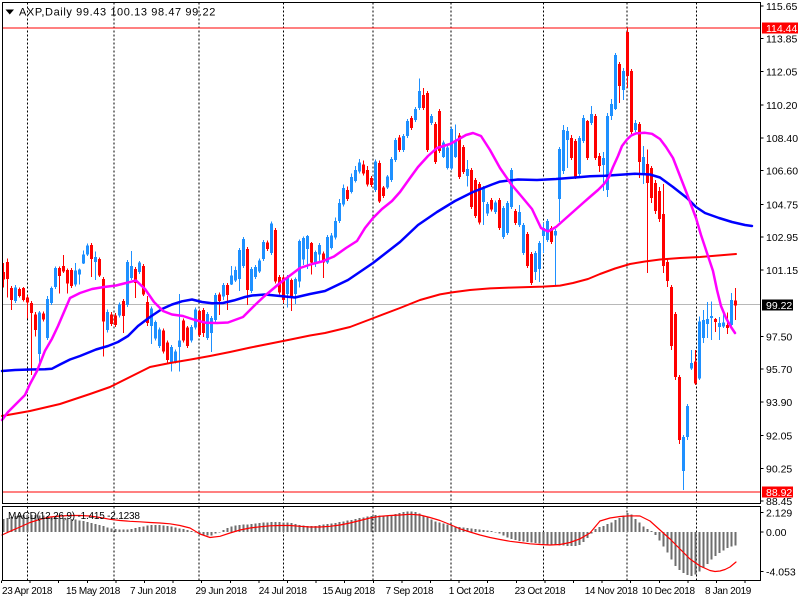 Image resolution: width=800 pixels, height=605 pixels. I want to click on svg-text: 0.00, so click(776, 533).